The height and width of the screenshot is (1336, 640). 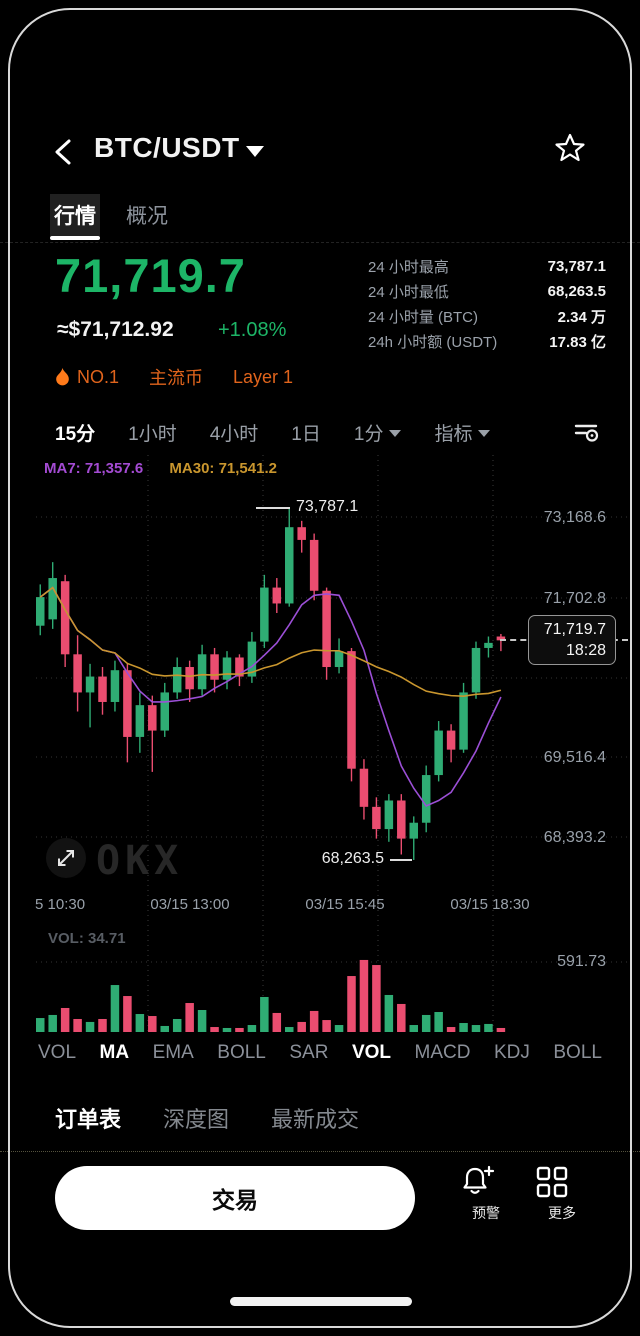 I want to click on stat-value: 2.34 万, so click(x=581, y=317).